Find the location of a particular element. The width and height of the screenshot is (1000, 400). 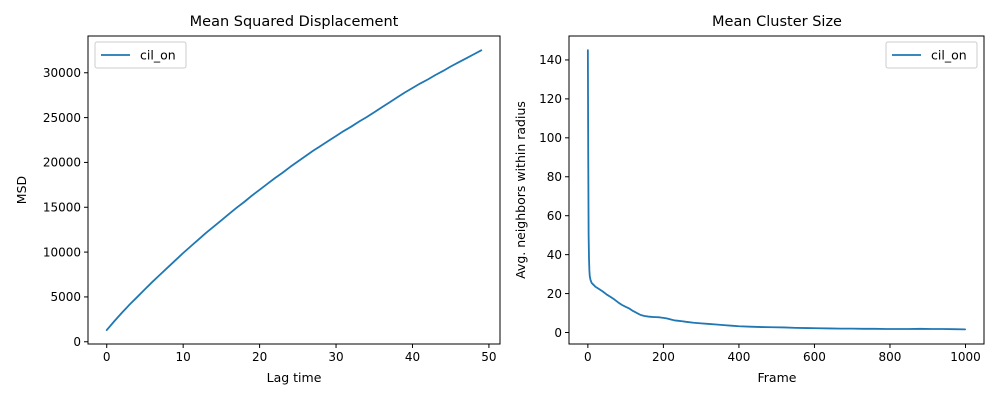

msd-y-tick-label: 5000 is located at coordinates (65, 297).